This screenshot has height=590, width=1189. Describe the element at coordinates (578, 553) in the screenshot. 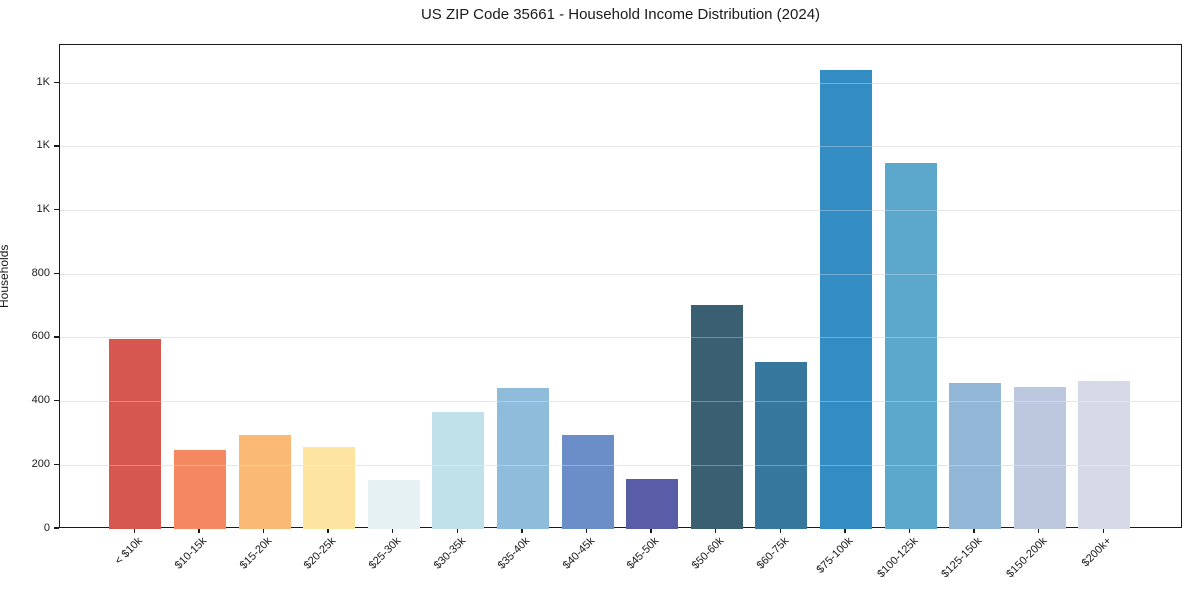

I see `x-tick-label: $40-45k` at that location.